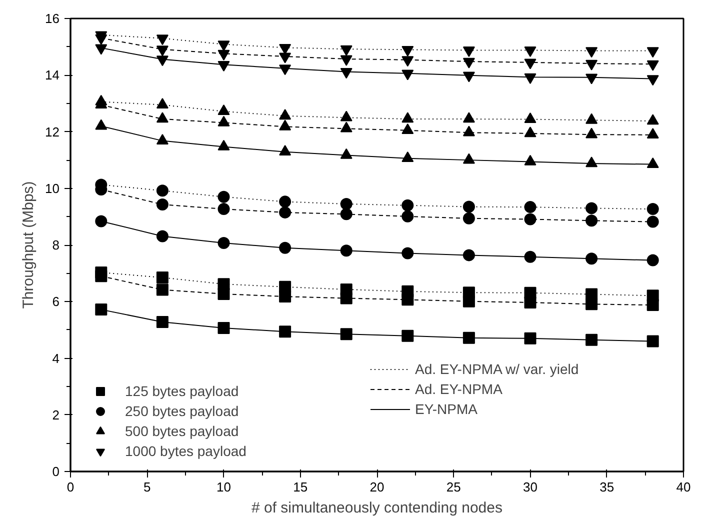 Image resolution: width=713 pixels, height=531 pixels. Describe the element at coordinates (185, 451) in the screenshot. I see `legend-label: 1000 bytes payload` at that location.